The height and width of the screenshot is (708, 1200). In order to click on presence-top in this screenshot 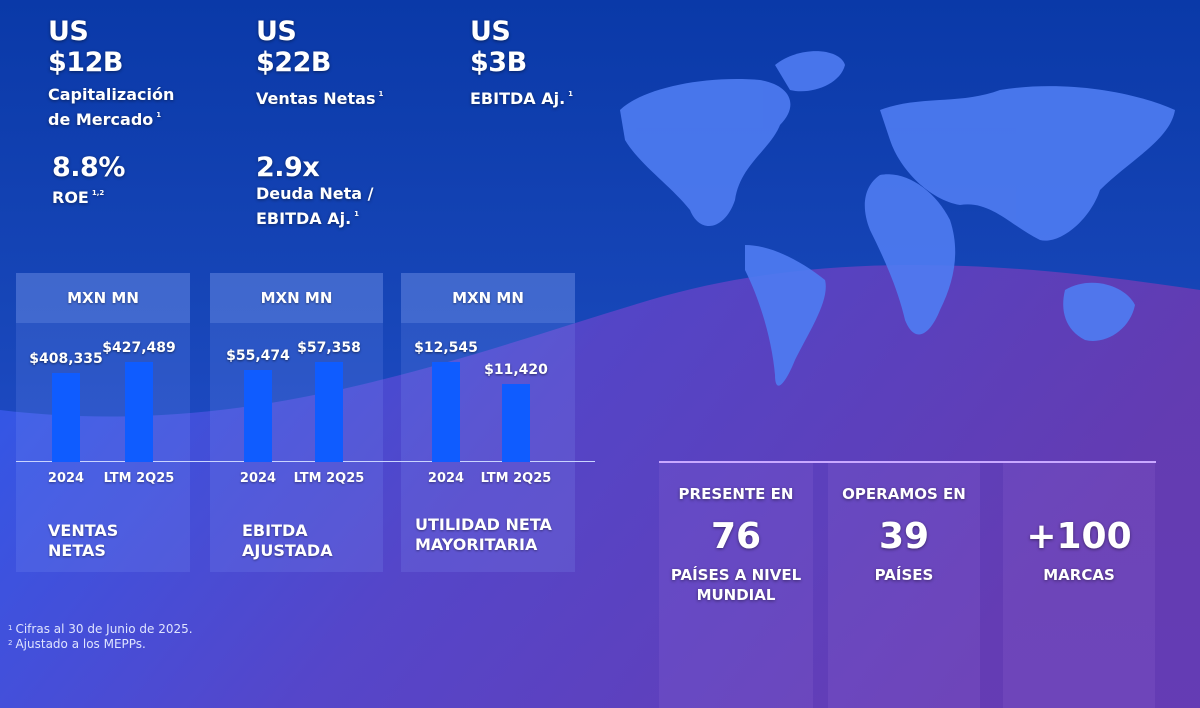, I will do `click(1079, 496)`.